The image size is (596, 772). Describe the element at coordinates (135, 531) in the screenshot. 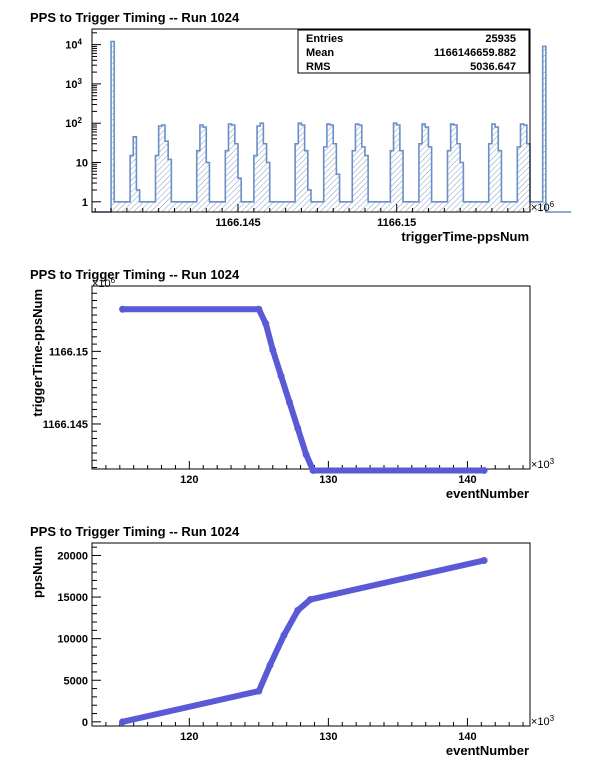

I see `pps-scatter-title: PPS to Trigger Timing -- Run 1024` at that location.